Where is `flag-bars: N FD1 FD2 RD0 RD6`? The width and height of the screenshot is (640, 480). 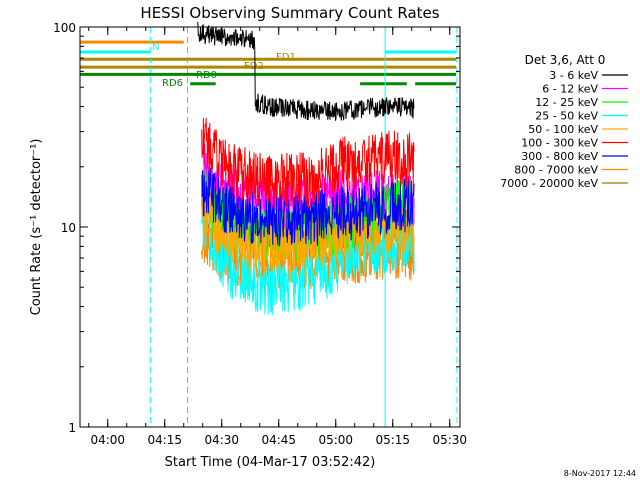 flag-bars: N FD1 FD2 RD0 RD6 is located at coordinates (268, 64).